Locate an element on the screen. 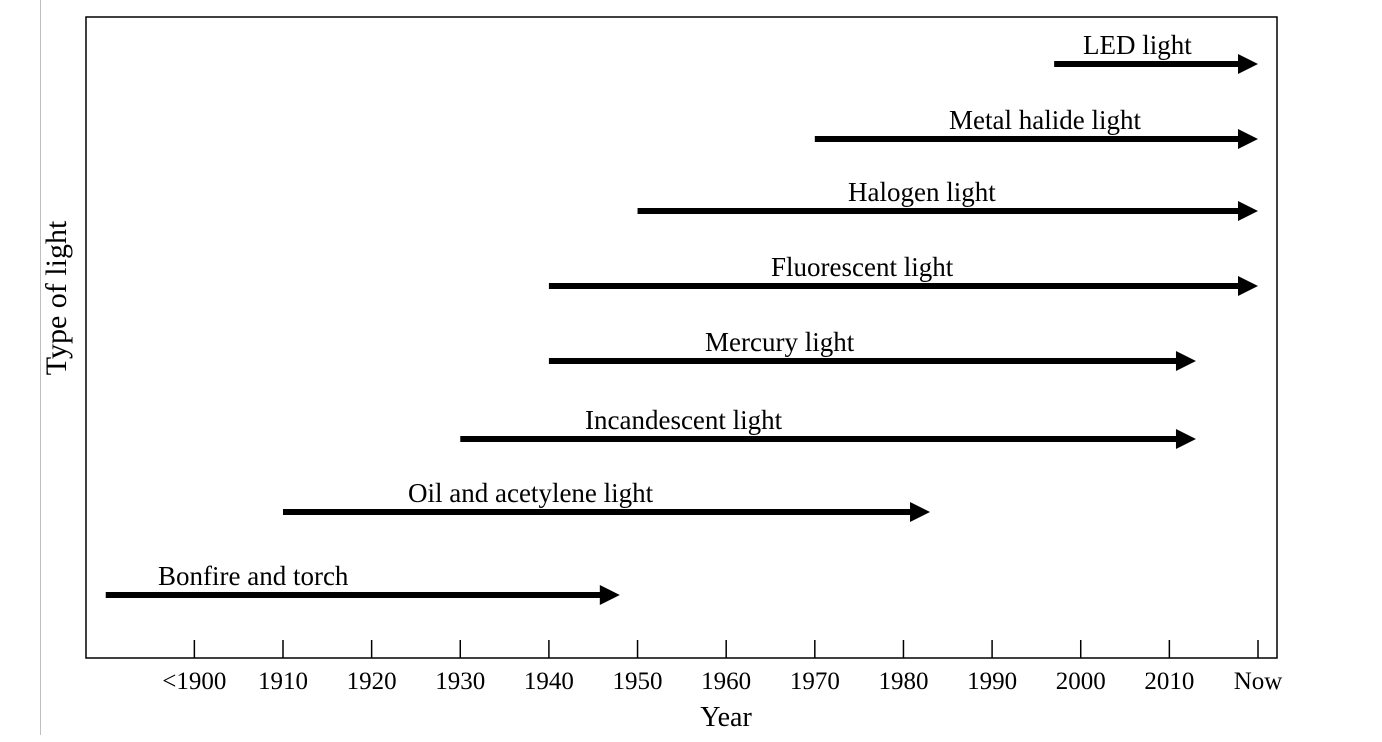 This screenshot has width=1382, height=742. series-label: Mercury light is located at coordinates (780, 342).